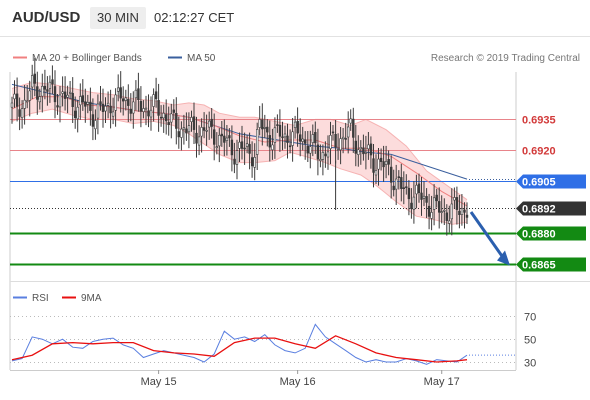  What do you see at coordinates (551, 193) in the screenshot?
I see `level-price-tags: 0.6935 0.6920 0.6905 0.6892 0.6880 0.6865` at bounding box center [551, 193].